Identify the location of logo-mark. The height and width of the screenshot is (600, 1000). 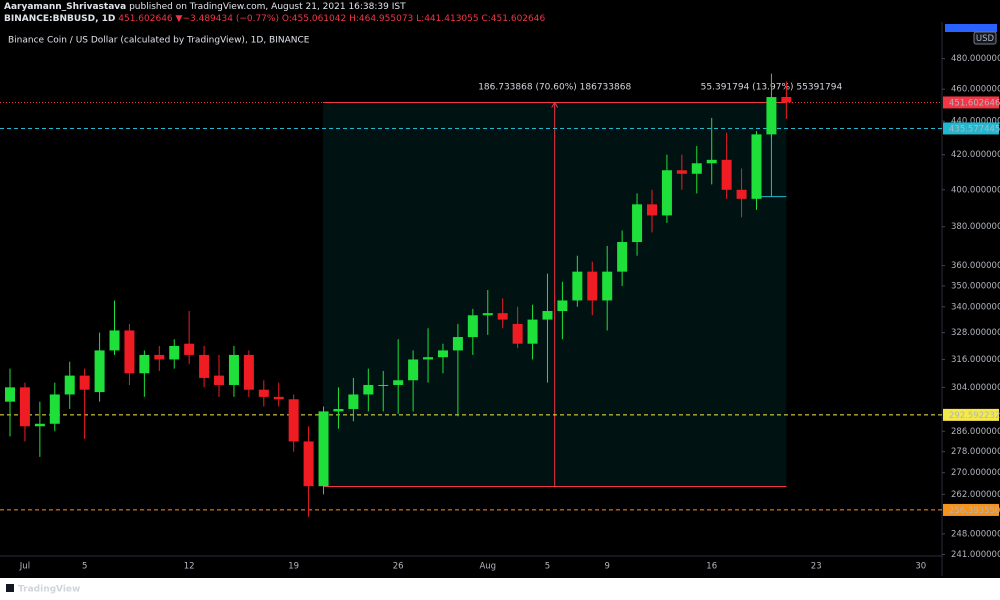
(10, 588).